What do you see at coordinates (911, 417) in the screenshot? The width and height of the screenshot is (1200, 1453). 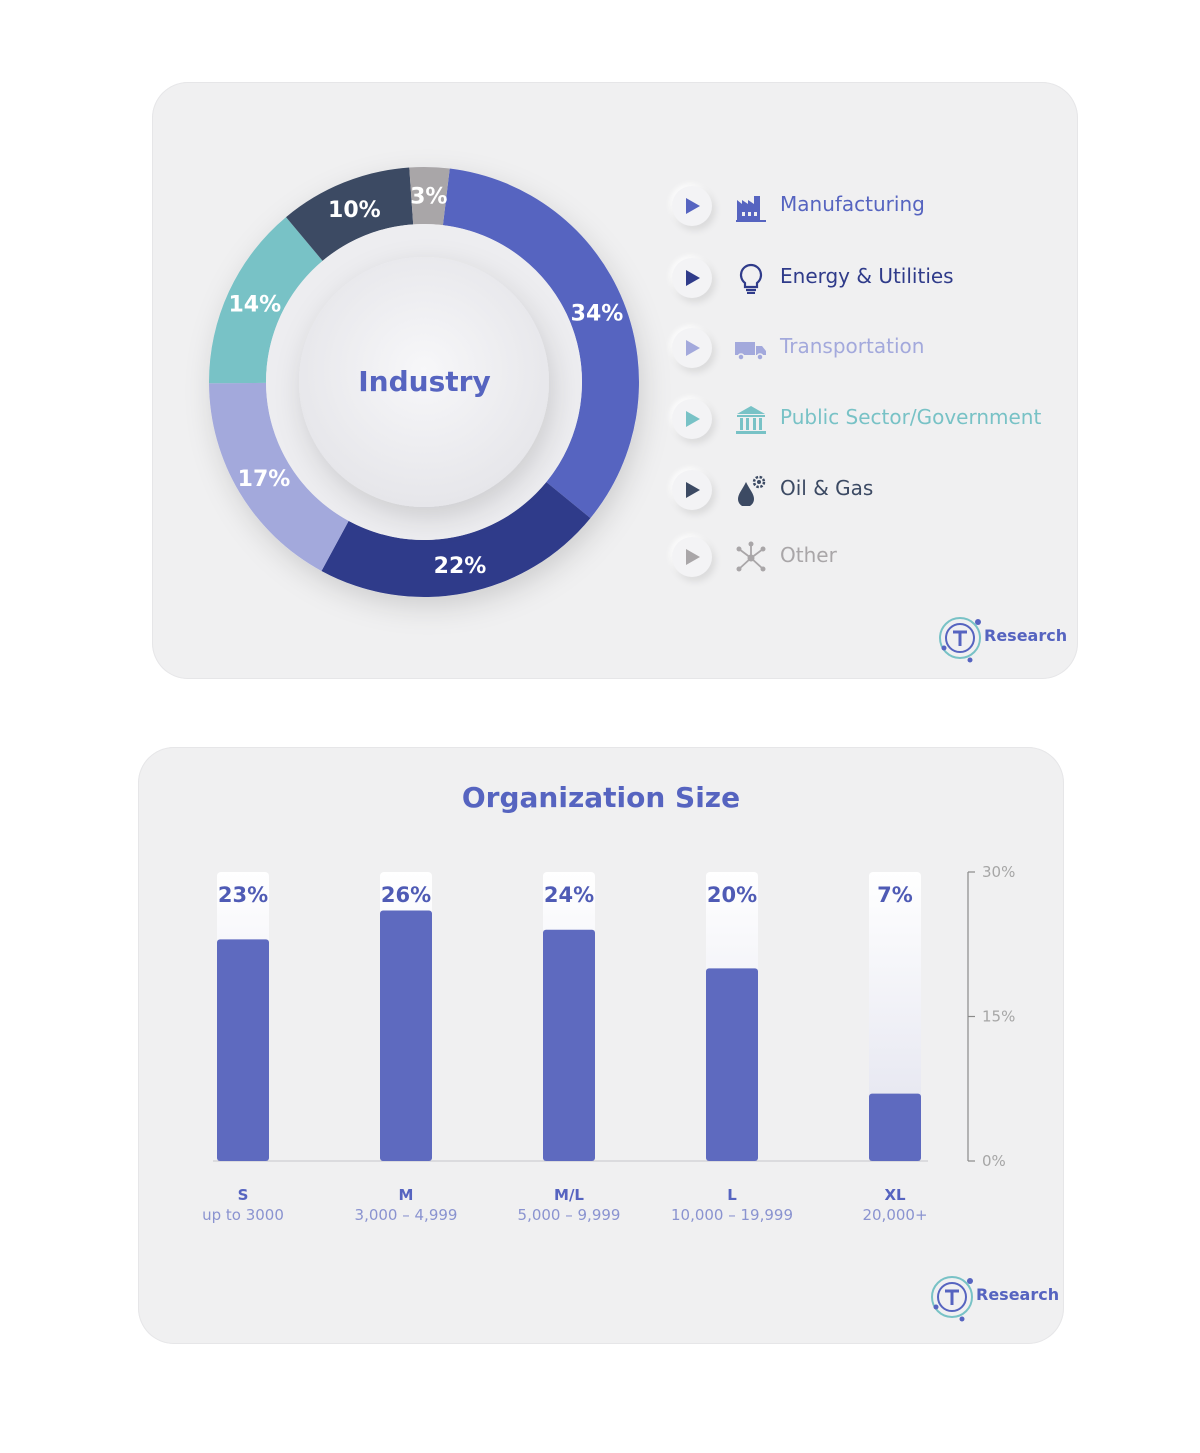 I see `legend-label: Public Sector/Government` at bounding box center [911, 417].